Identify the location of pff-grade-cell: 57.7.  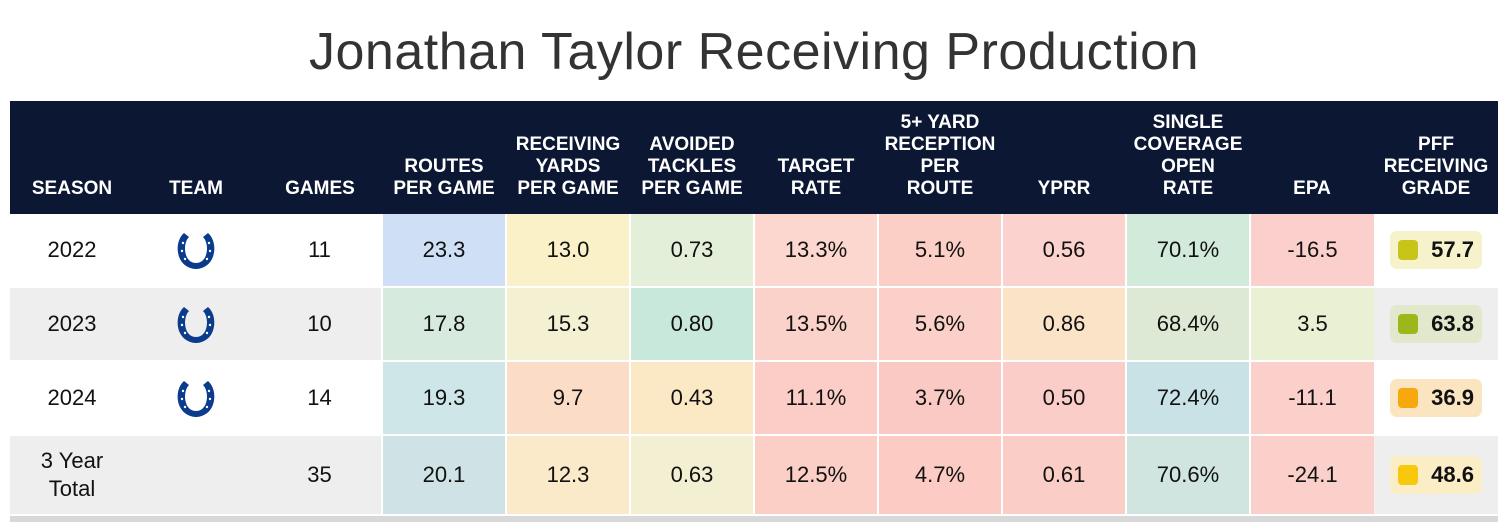
(1436, 250).